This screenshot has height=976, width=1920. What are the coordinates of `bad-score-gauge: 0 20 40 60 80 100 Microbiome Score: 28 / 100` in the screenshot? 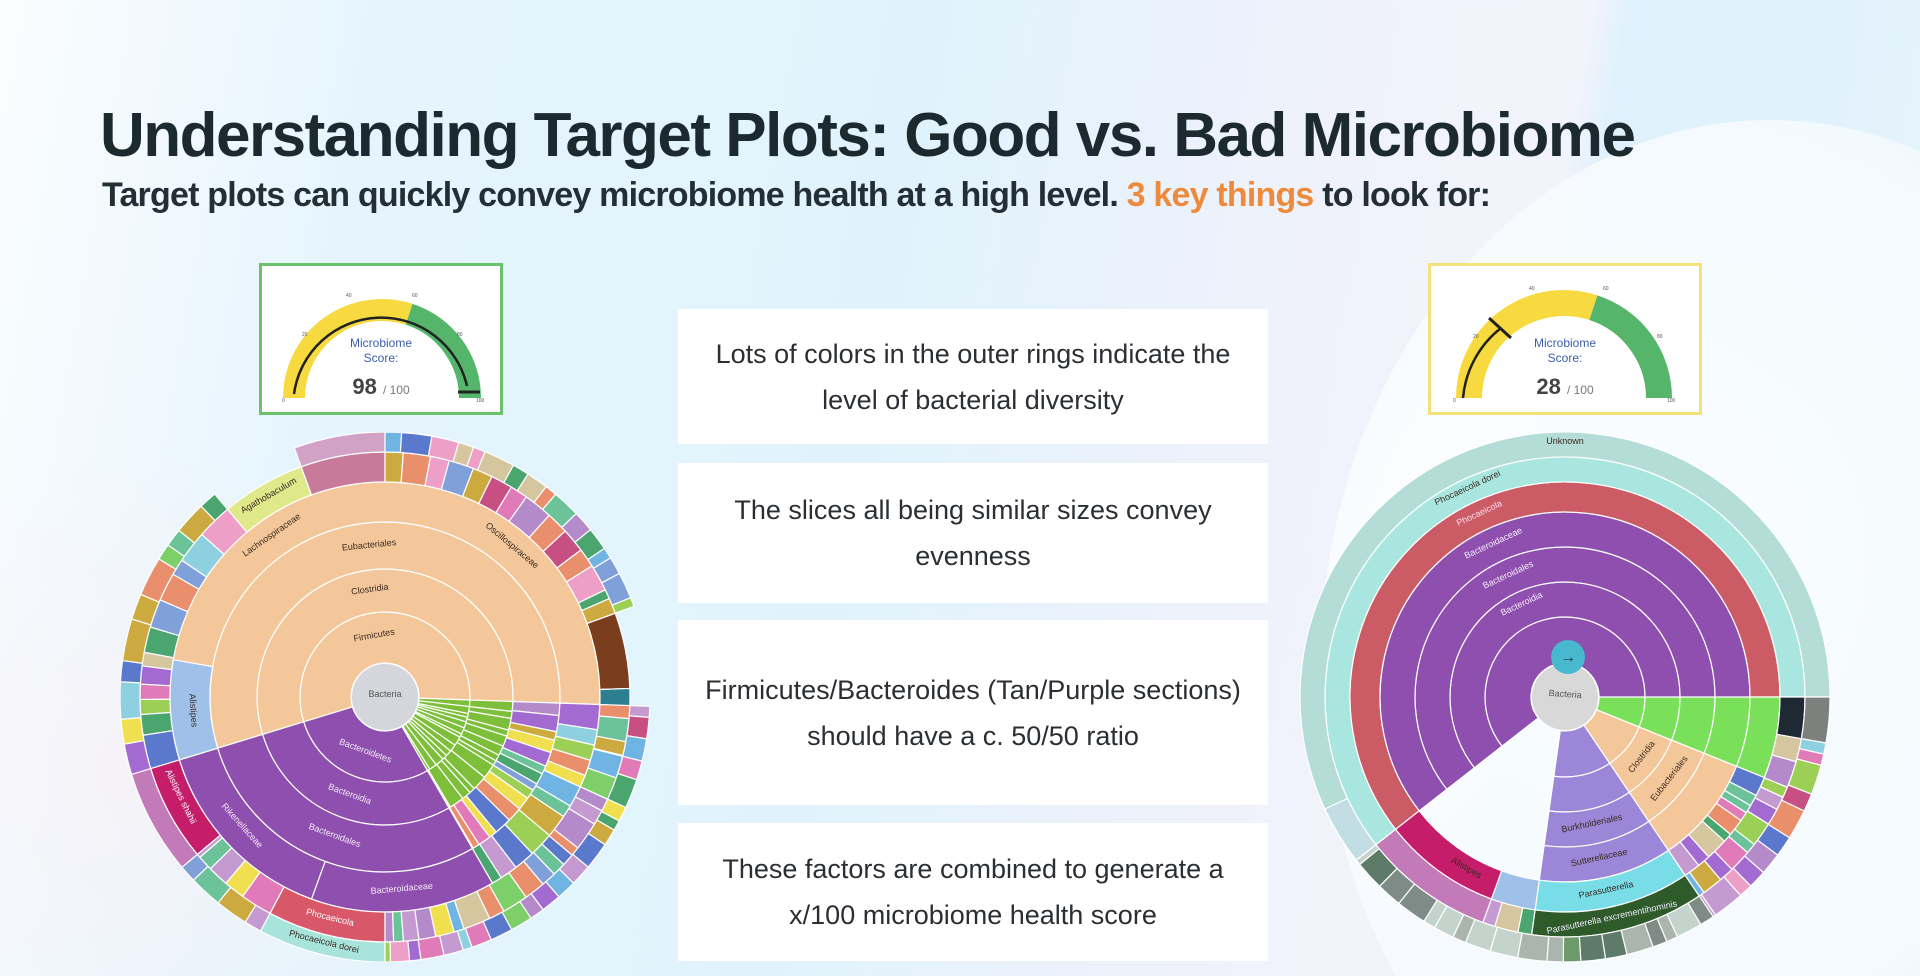 It's located at (1565, 339).